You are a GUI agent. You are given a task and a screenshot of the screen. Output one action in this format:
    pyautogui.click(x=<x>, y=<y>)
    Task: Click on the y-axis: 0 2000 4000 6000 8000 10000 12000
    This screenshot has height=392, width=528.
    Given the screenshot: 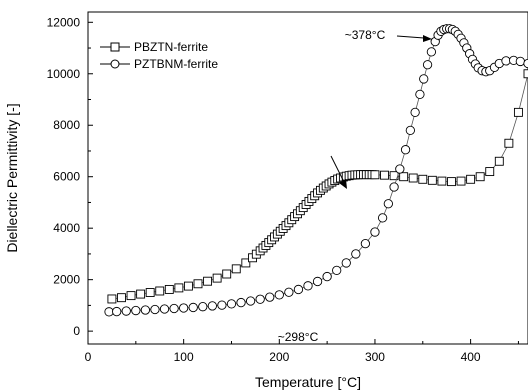 What is the action you would take?
    pyautogui.click(x=70, y=176)
    